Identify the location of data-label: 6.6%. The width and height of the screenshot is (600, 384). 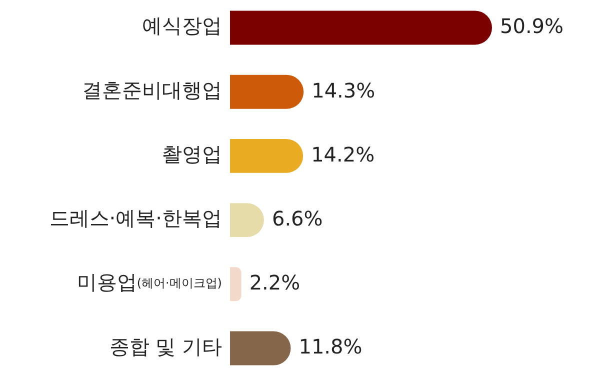
(297, 218).